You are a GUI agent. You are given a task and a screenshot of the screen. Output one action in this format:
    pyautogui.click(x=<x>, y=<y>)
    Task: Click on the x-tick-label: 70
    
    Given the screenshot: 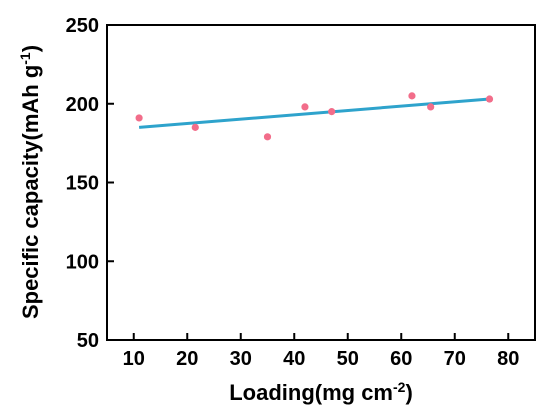 What is the action you would take?
    pyautogui.click(x=455, y=359)
    